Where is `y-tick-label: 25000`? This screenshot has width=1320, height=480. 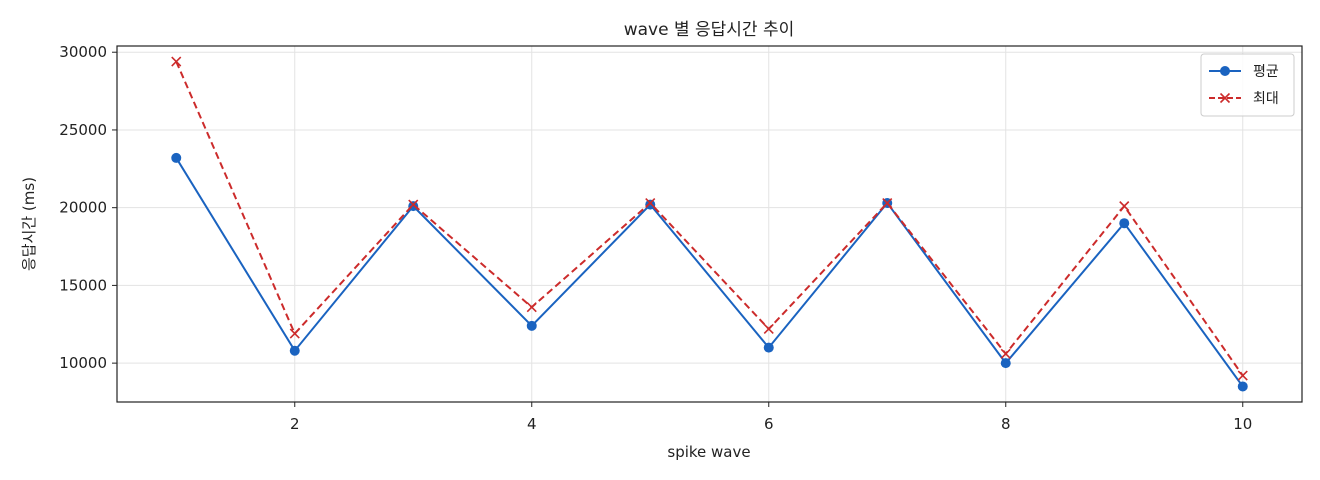
y-tick-label: 25000 is located at coordinates (83, 130).